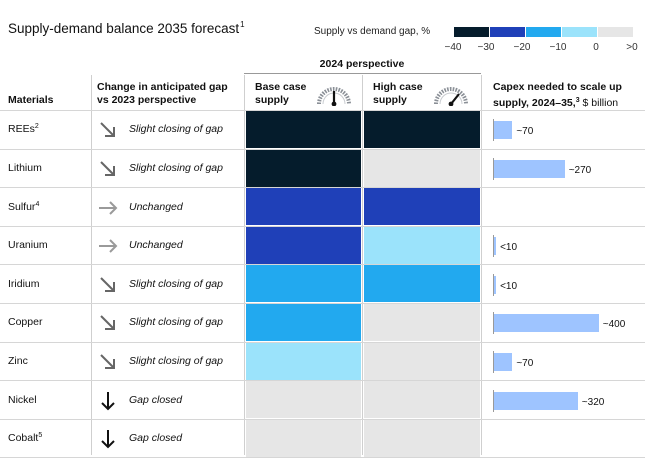  I want to click on legend-label: Supply vs demand gap, %, so click(372, 31).